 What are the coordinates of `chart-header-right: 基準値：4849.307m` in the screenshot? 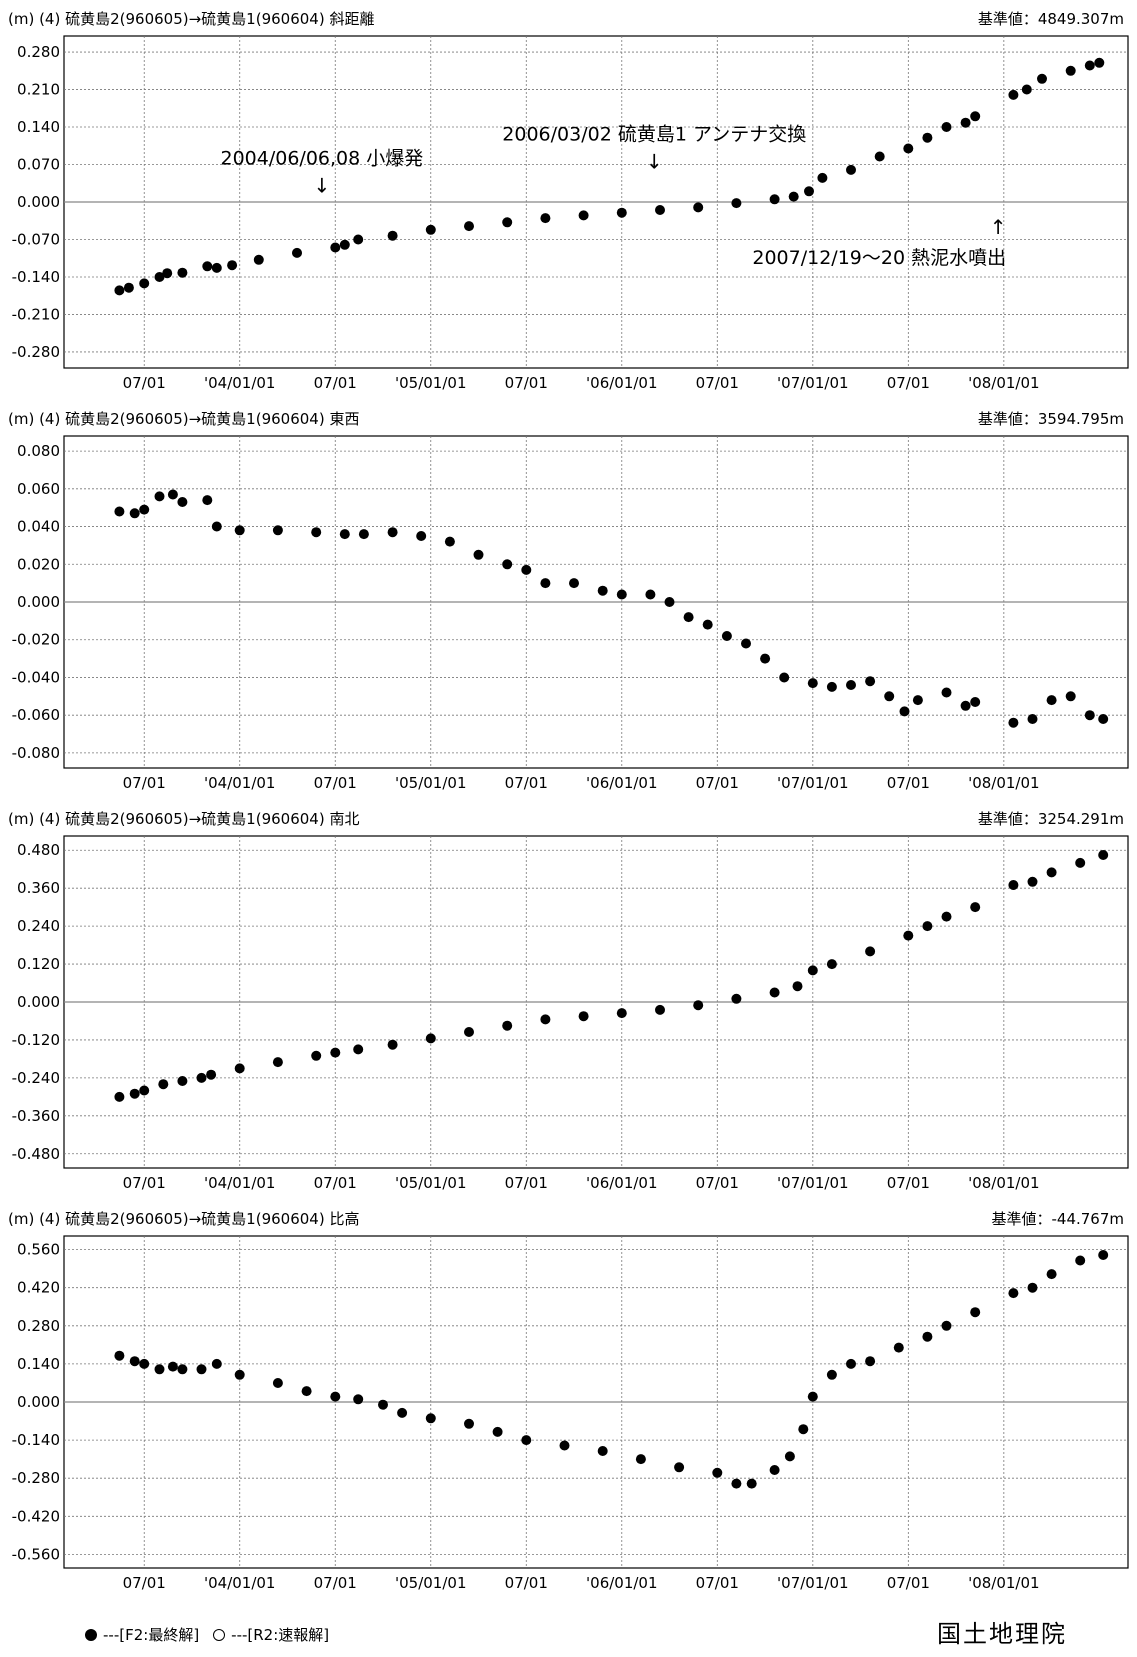 It's located at (1051, 19).